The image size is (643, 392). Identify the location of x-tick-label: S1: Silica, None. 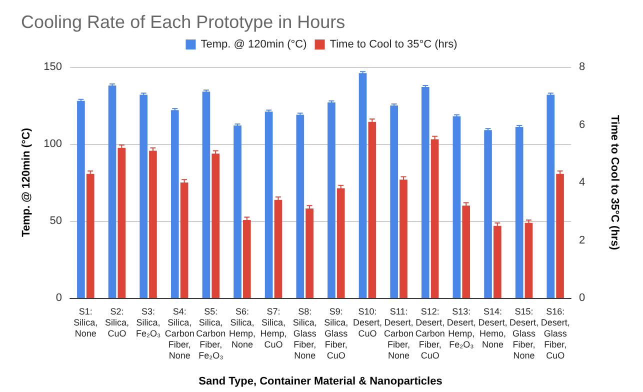
(86, 322).